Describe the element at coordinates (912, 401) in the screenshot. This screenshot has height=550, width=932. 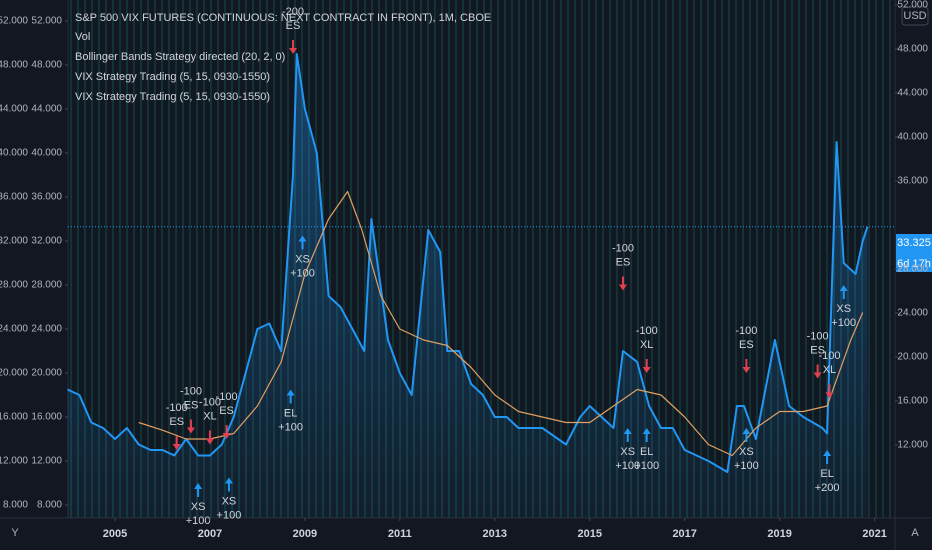
I see `y2-tick-label: 16.000` at that location.